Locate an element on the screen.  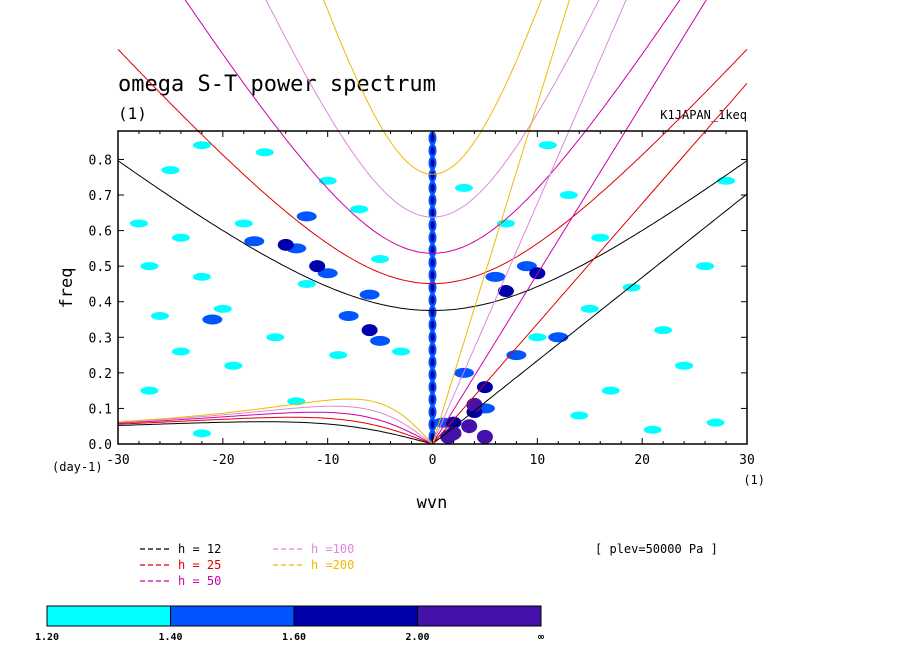
rossby-curve-h100 is located at coordinates (275, 424).